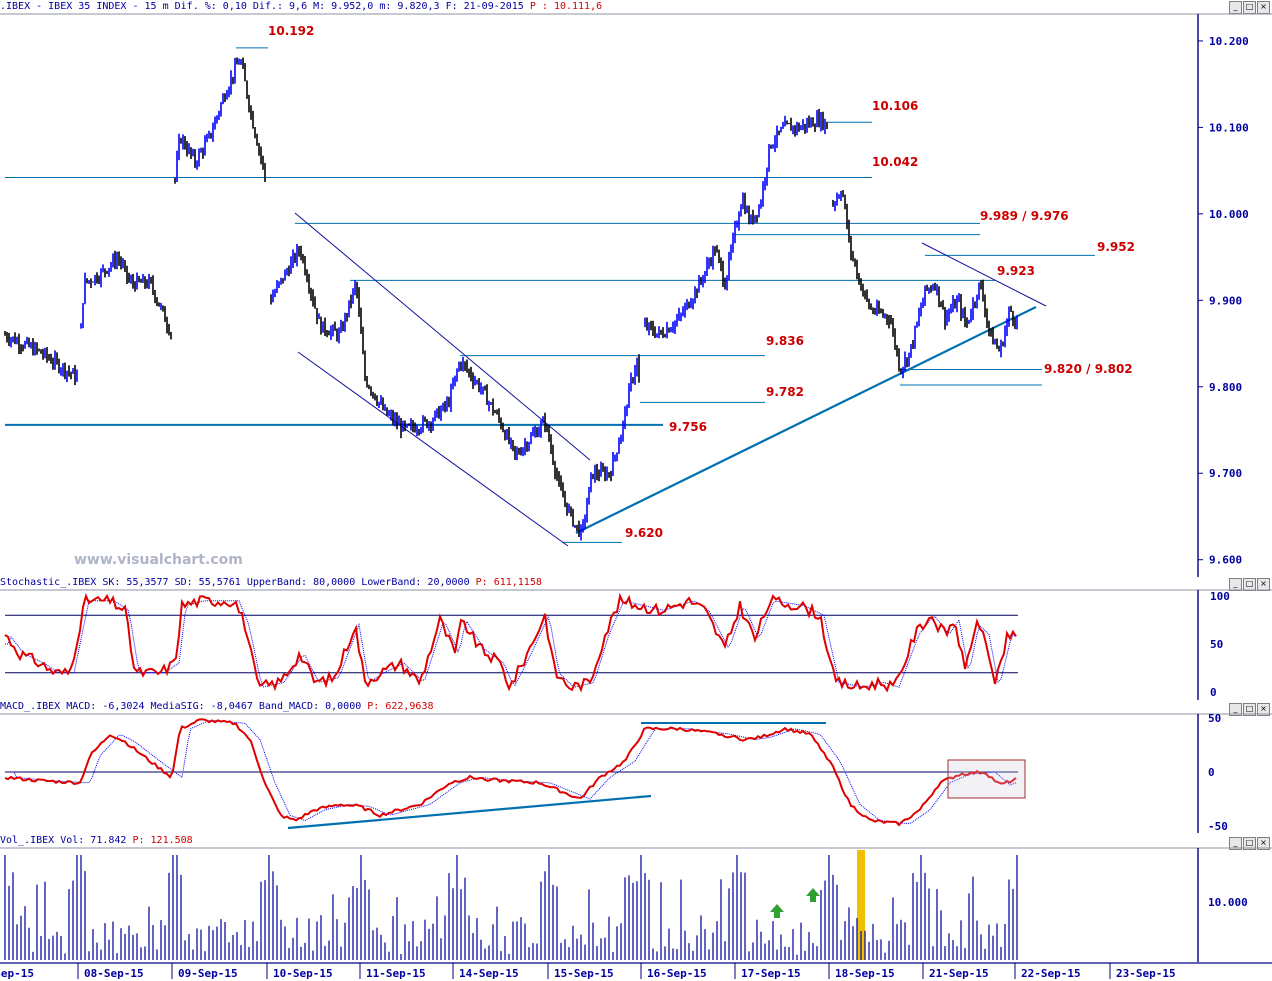  What do you see at coordinates (303, 973) in the screenshot?
I see `x-tick-label: 10-Sep-15` at bounding box center [303, 973].